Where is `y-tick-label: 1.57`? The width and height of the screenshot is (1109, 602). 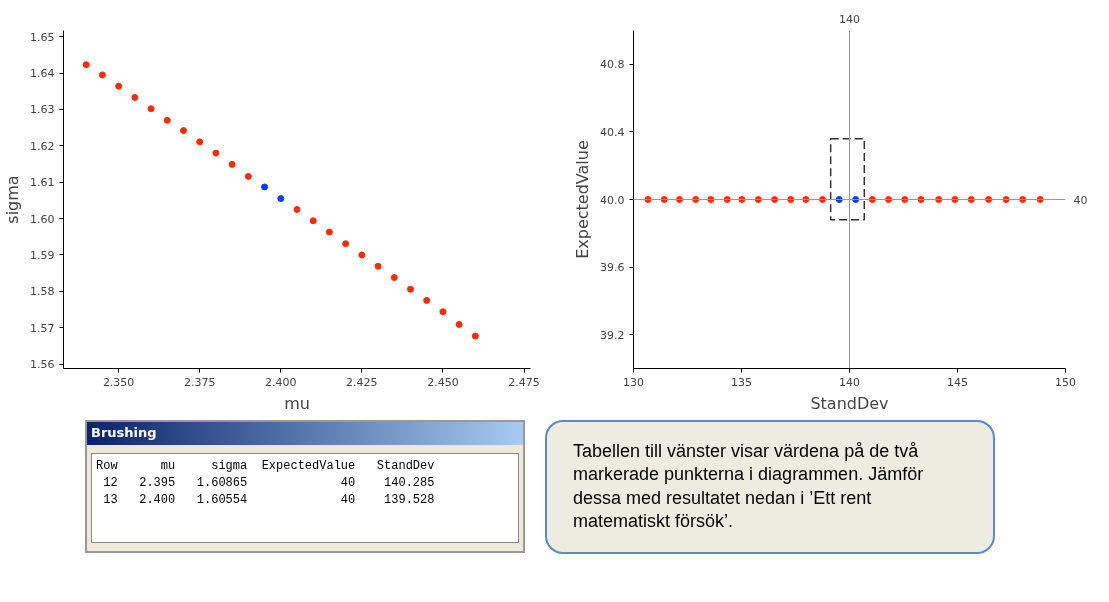 y-tick-label: 1.57 is located at coordinates (42, 328).